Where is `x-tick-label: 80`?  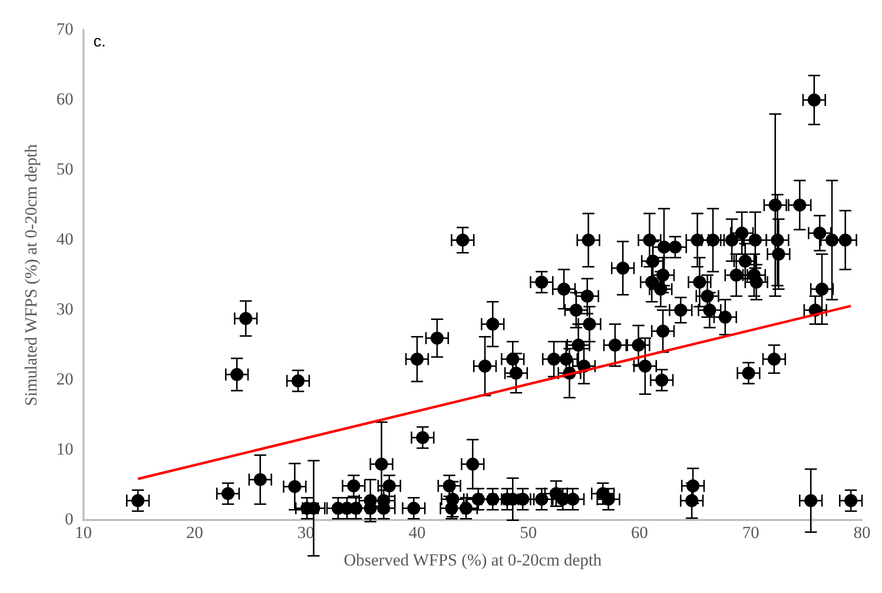 x-tick-label: 80 is located at coordinates (862, 532).